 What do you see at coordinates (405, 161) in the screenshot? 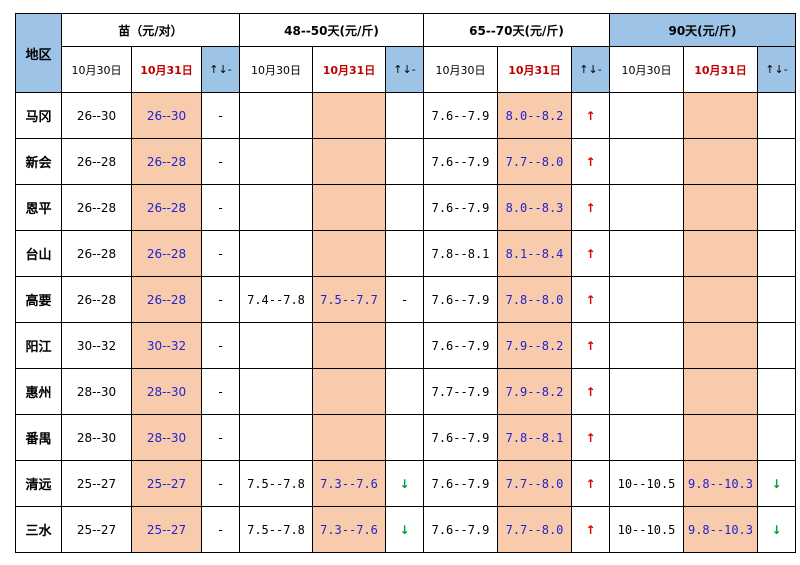
I see `table-row: 新会 26--28 26--28-7.6--7.9 7.7--8.0 ↑` at bounding box center [405, 161].